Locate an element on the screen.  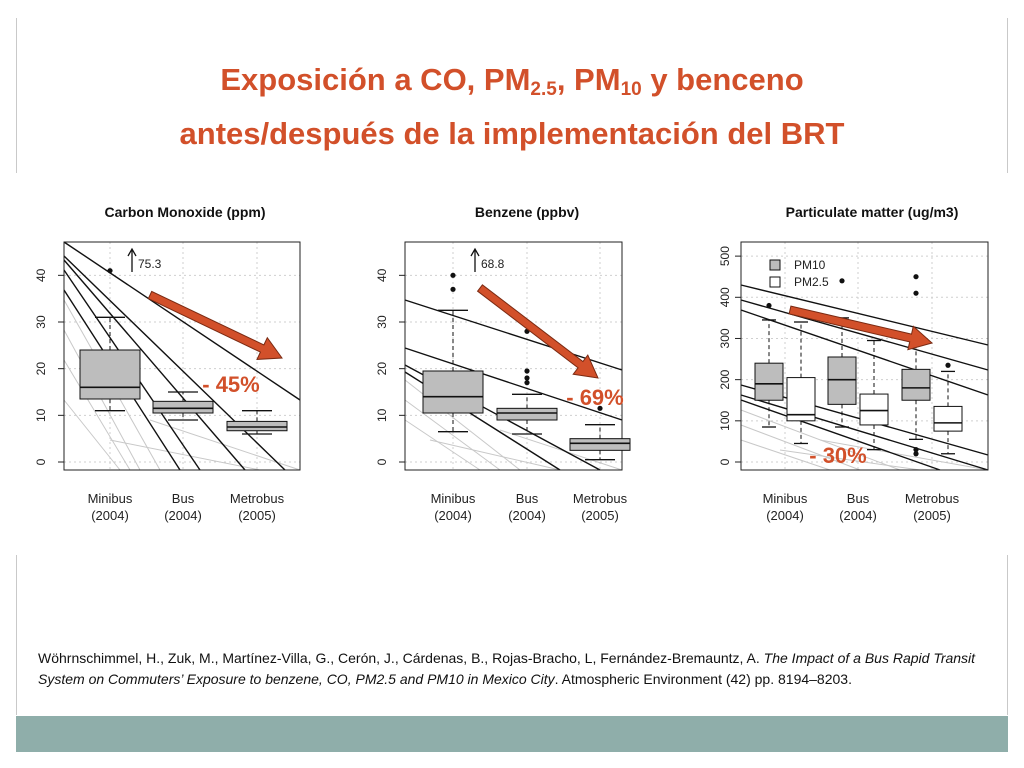
y-tick-label: 100 is located at coordinates (725, 420).